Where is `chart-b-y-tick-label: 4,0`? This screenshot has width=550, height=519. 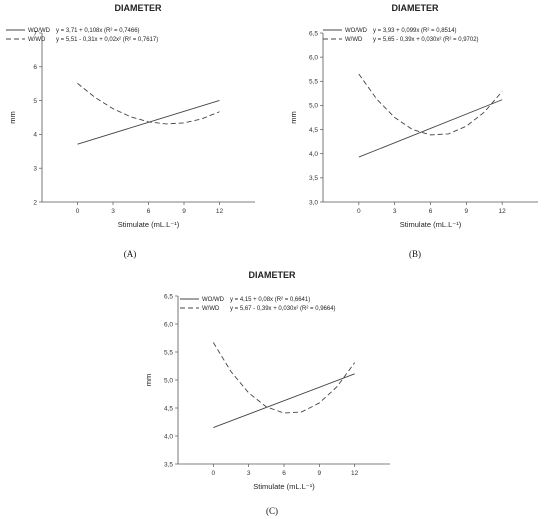 chart-b-y-tick-label: 4,0 is located at coordinates (313, 154).